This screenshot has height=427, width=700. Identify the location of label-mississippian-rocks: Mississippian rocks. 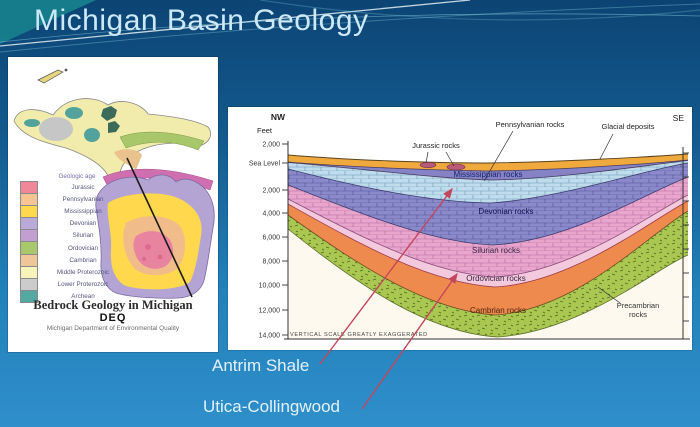
(488, 174).